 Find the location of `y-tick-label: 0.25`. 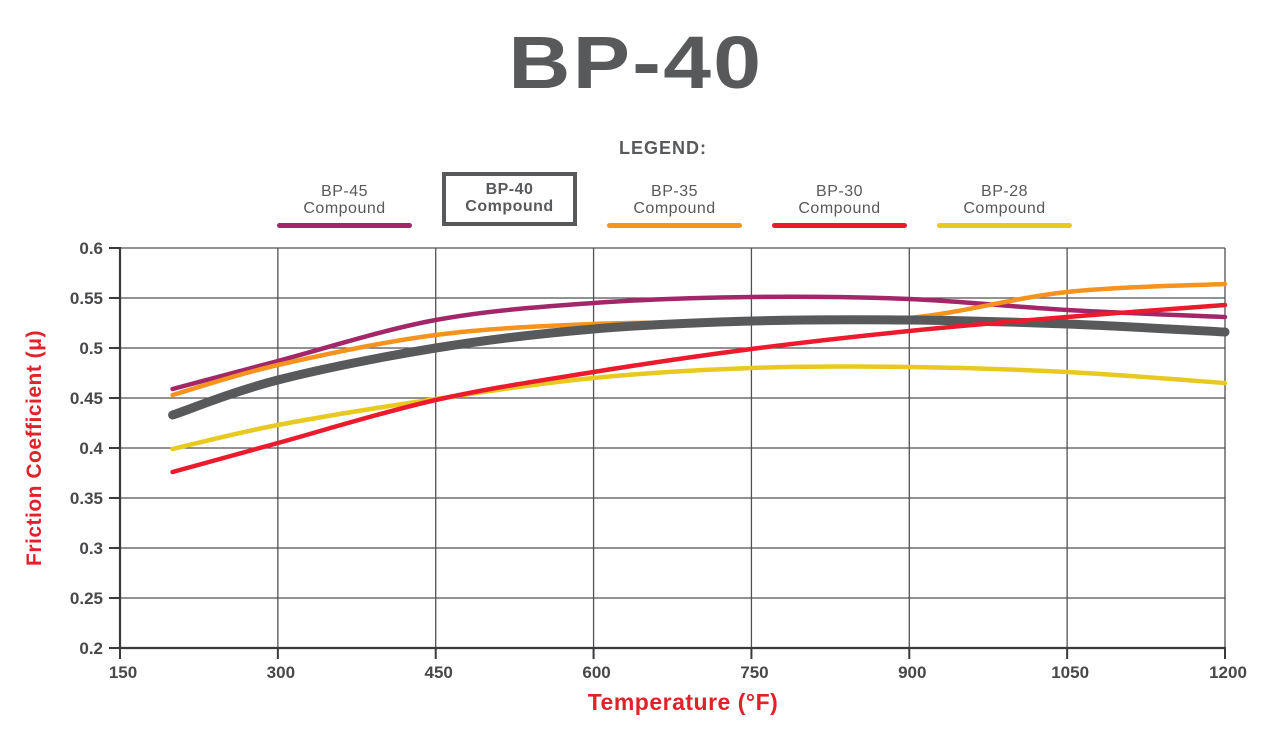

y-tick-label: 0.25 is located at coordinates (86, 598).